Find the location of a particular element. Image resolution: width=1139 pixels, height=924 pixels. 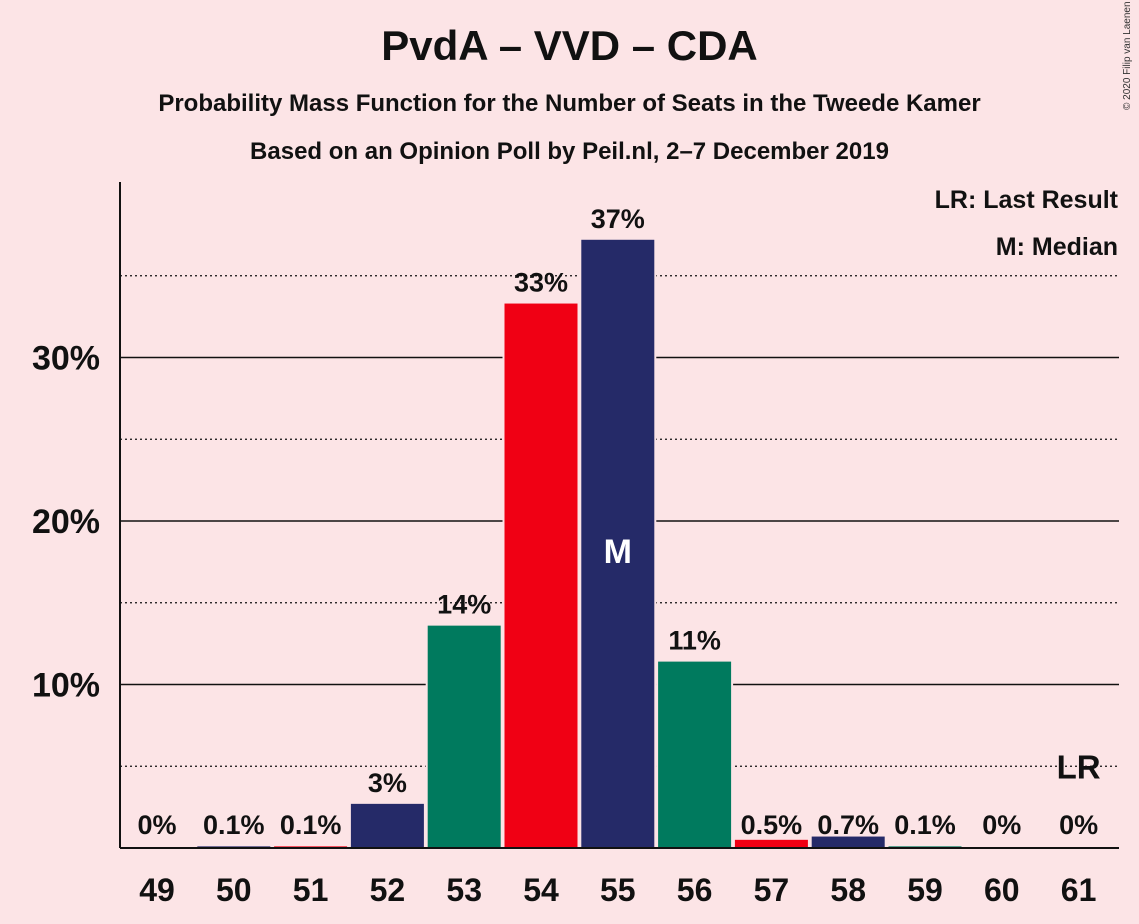

bar-value-label: 33% is located at coordinates (541, 283).